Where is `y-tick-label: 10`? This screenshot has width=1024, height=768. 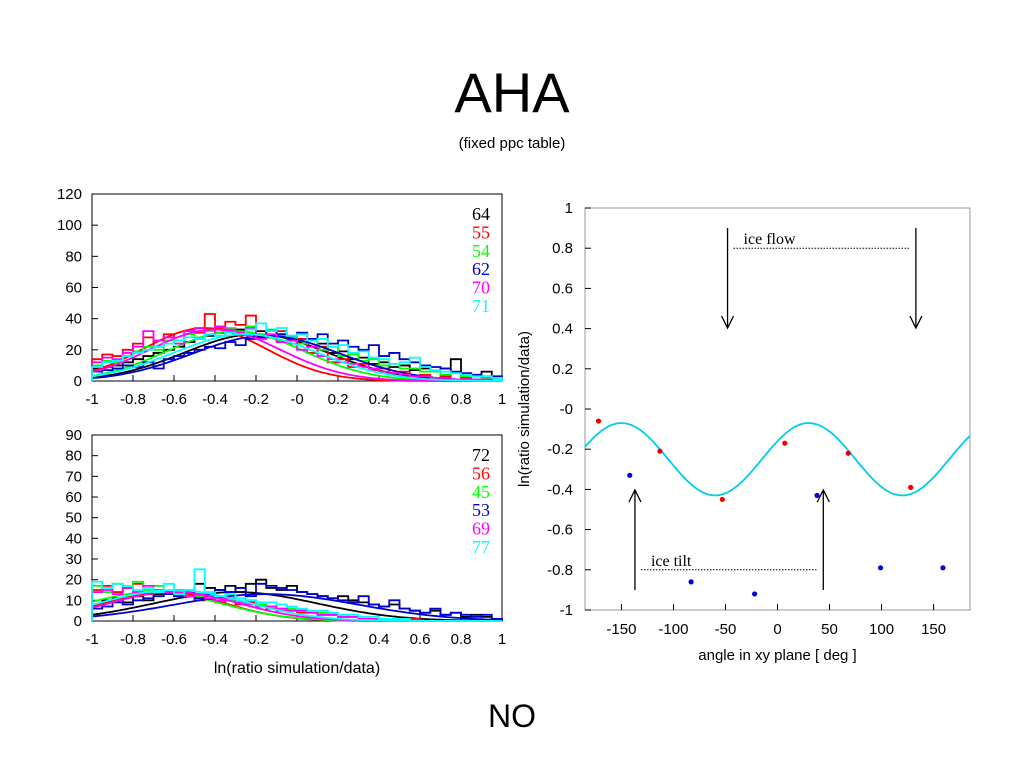
y-tick-label: 10 is located at coordinates (73, 600).